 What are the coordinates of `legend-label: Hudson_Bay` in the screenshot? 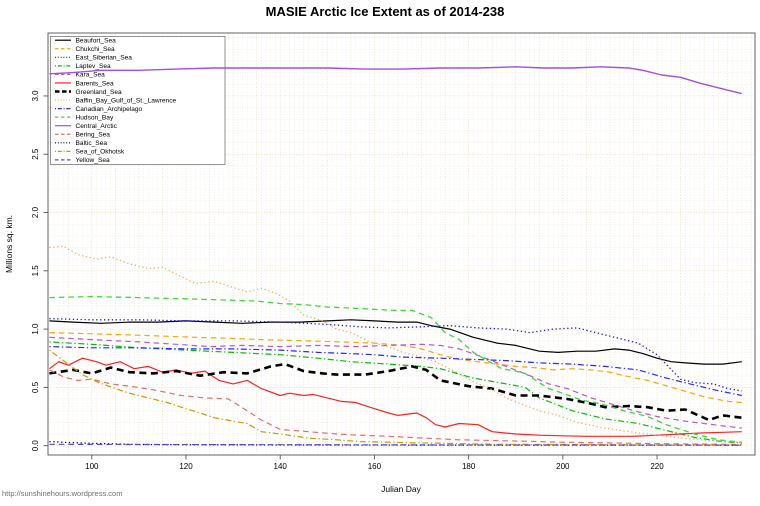 It's located at (95, 117).